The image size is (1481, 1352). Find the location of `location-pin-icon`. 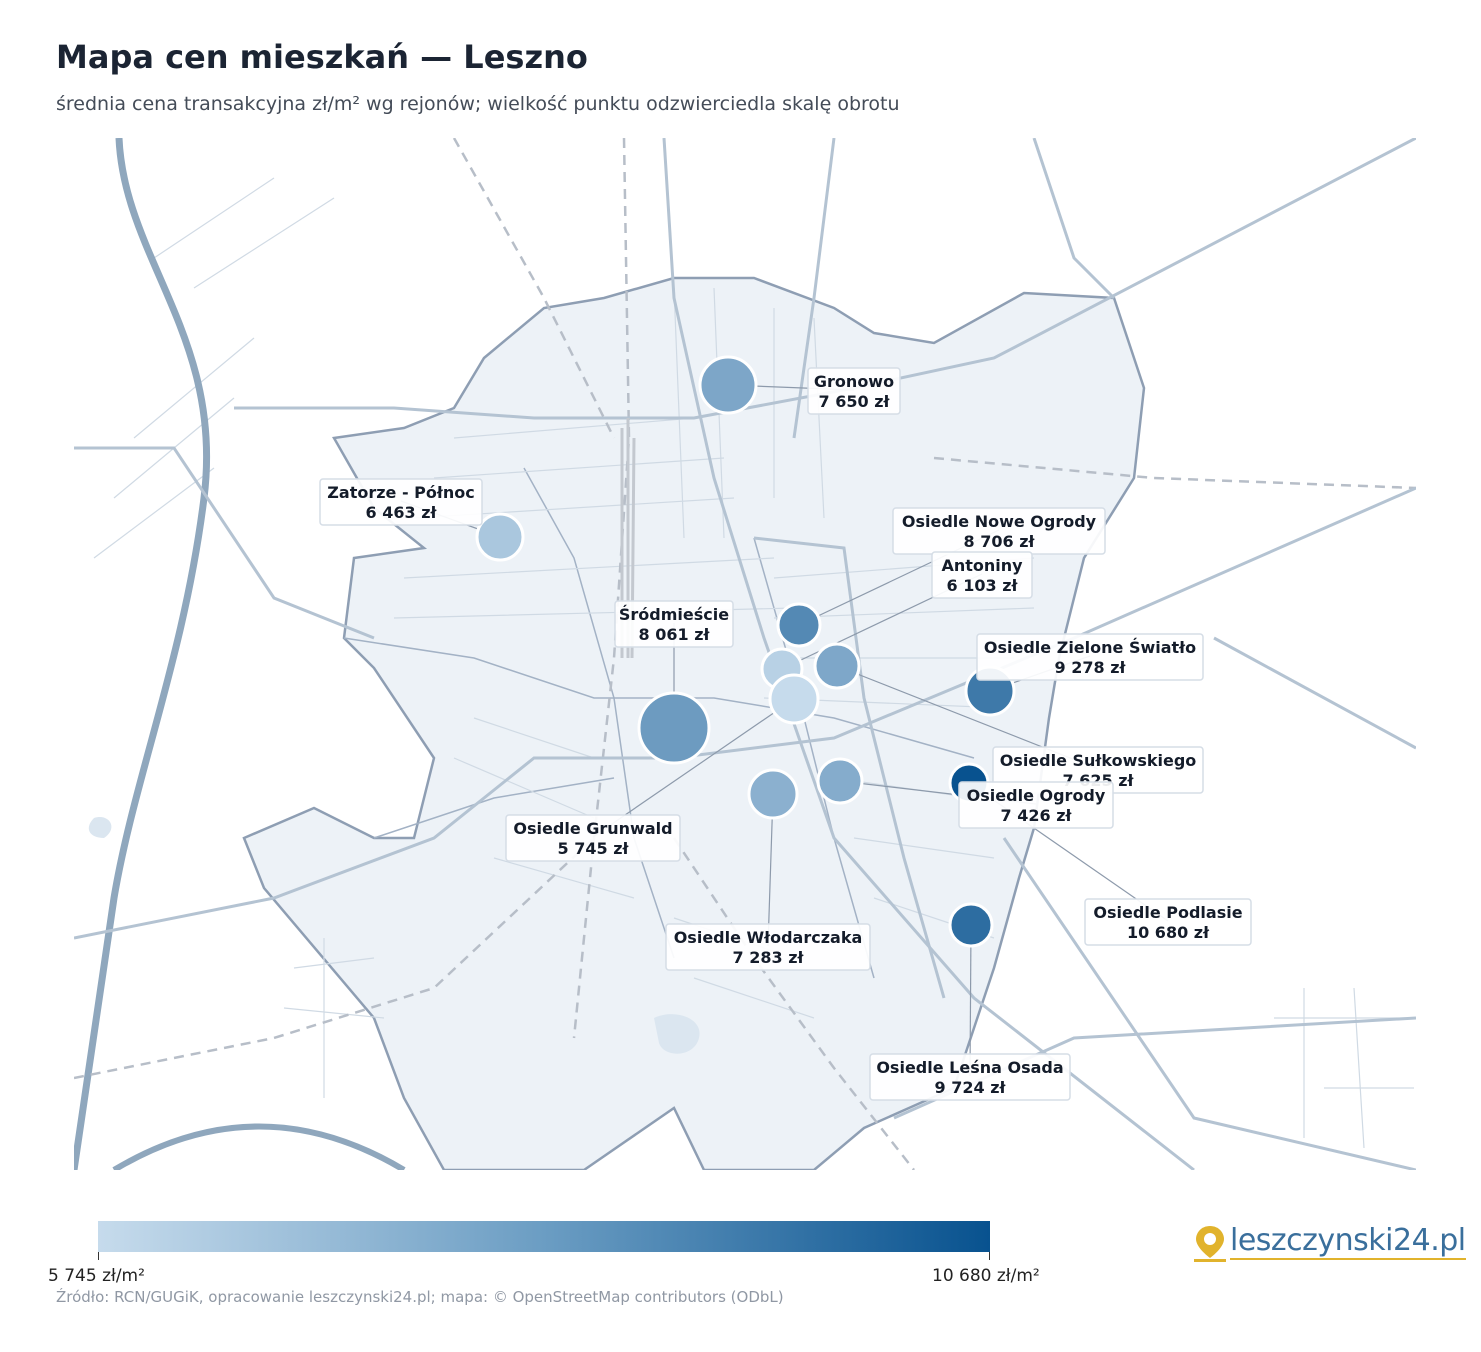

location-pin-icon is located at coordinates (1210, 1244).